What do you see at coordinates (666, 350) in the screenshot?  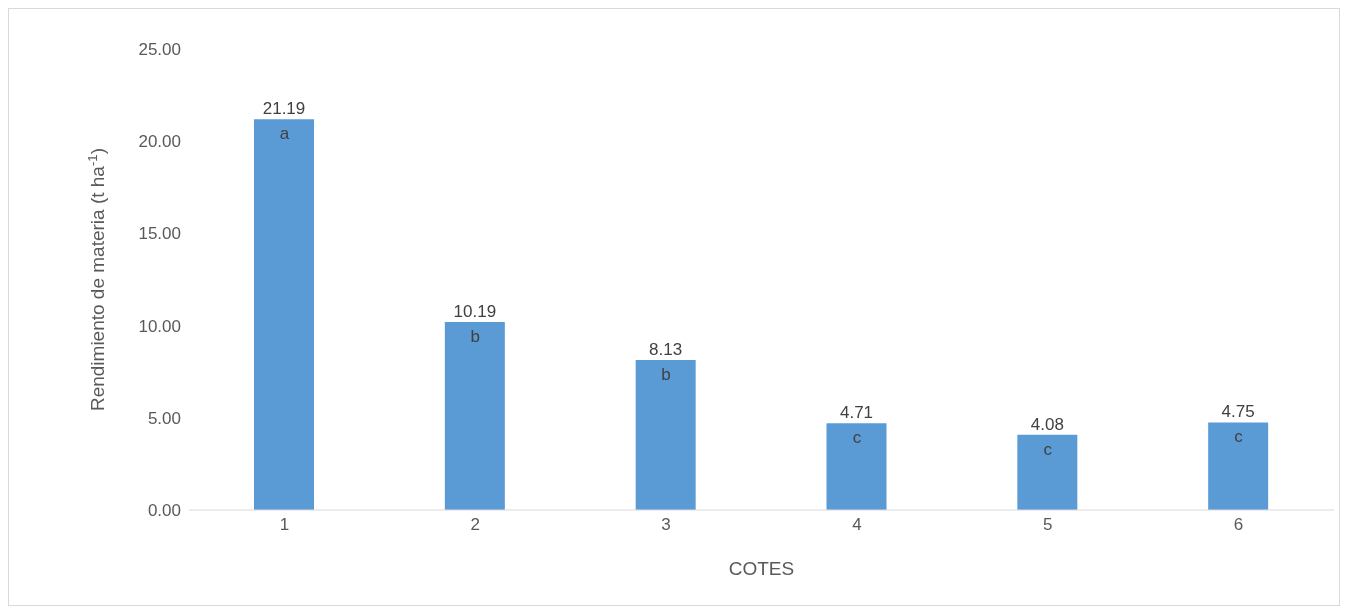 I see `data-label: 8.13` at bounding box center [666, 350].